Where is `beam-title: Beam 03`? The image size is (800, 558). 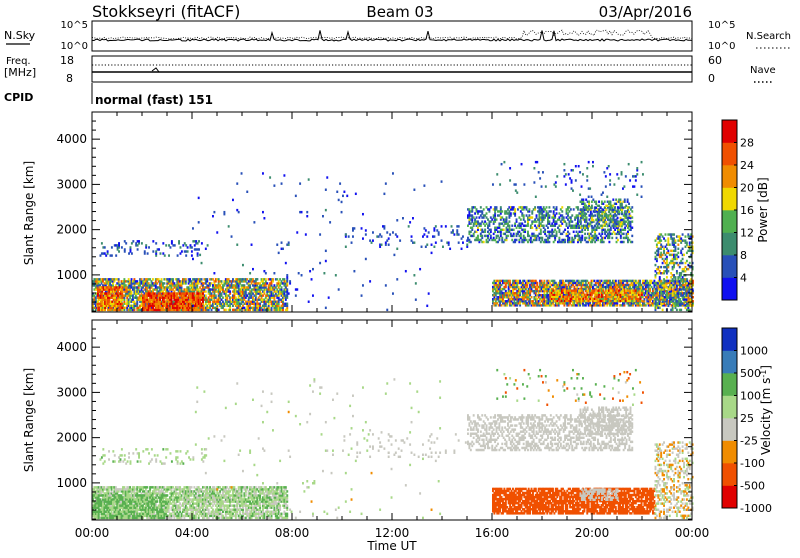
beam-title: Beam 03 is located at coordinates (399, 12).